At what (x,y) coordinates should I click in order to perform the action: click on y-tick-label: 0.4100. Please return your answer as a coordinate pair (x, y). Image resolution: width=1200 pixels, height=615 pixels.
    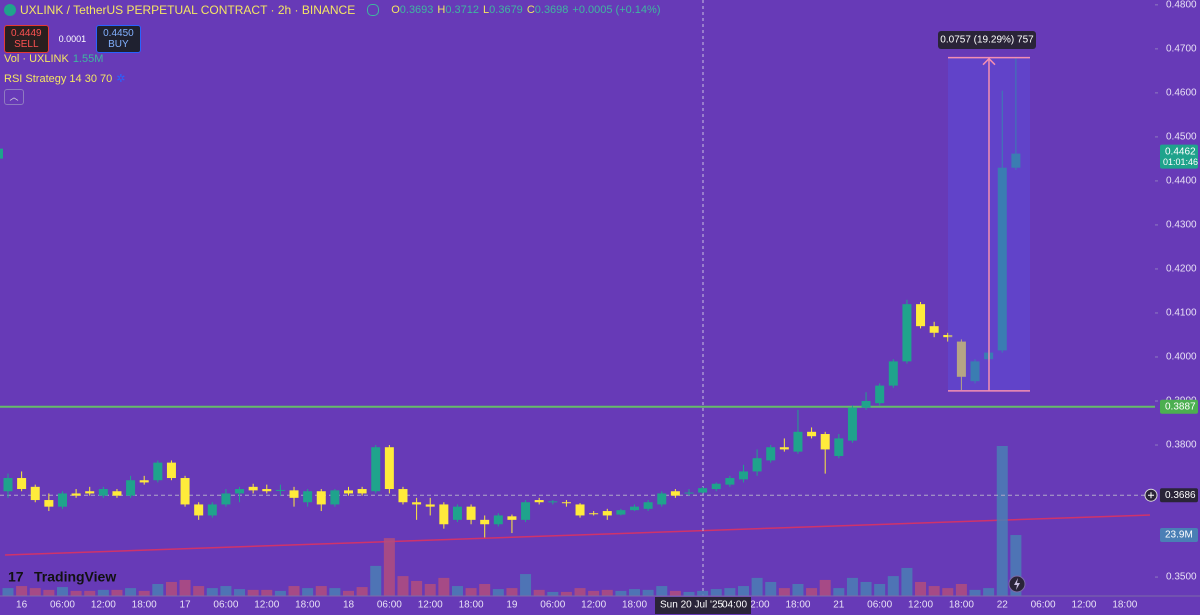
    Looking at the image, I should click on (1181, 313).